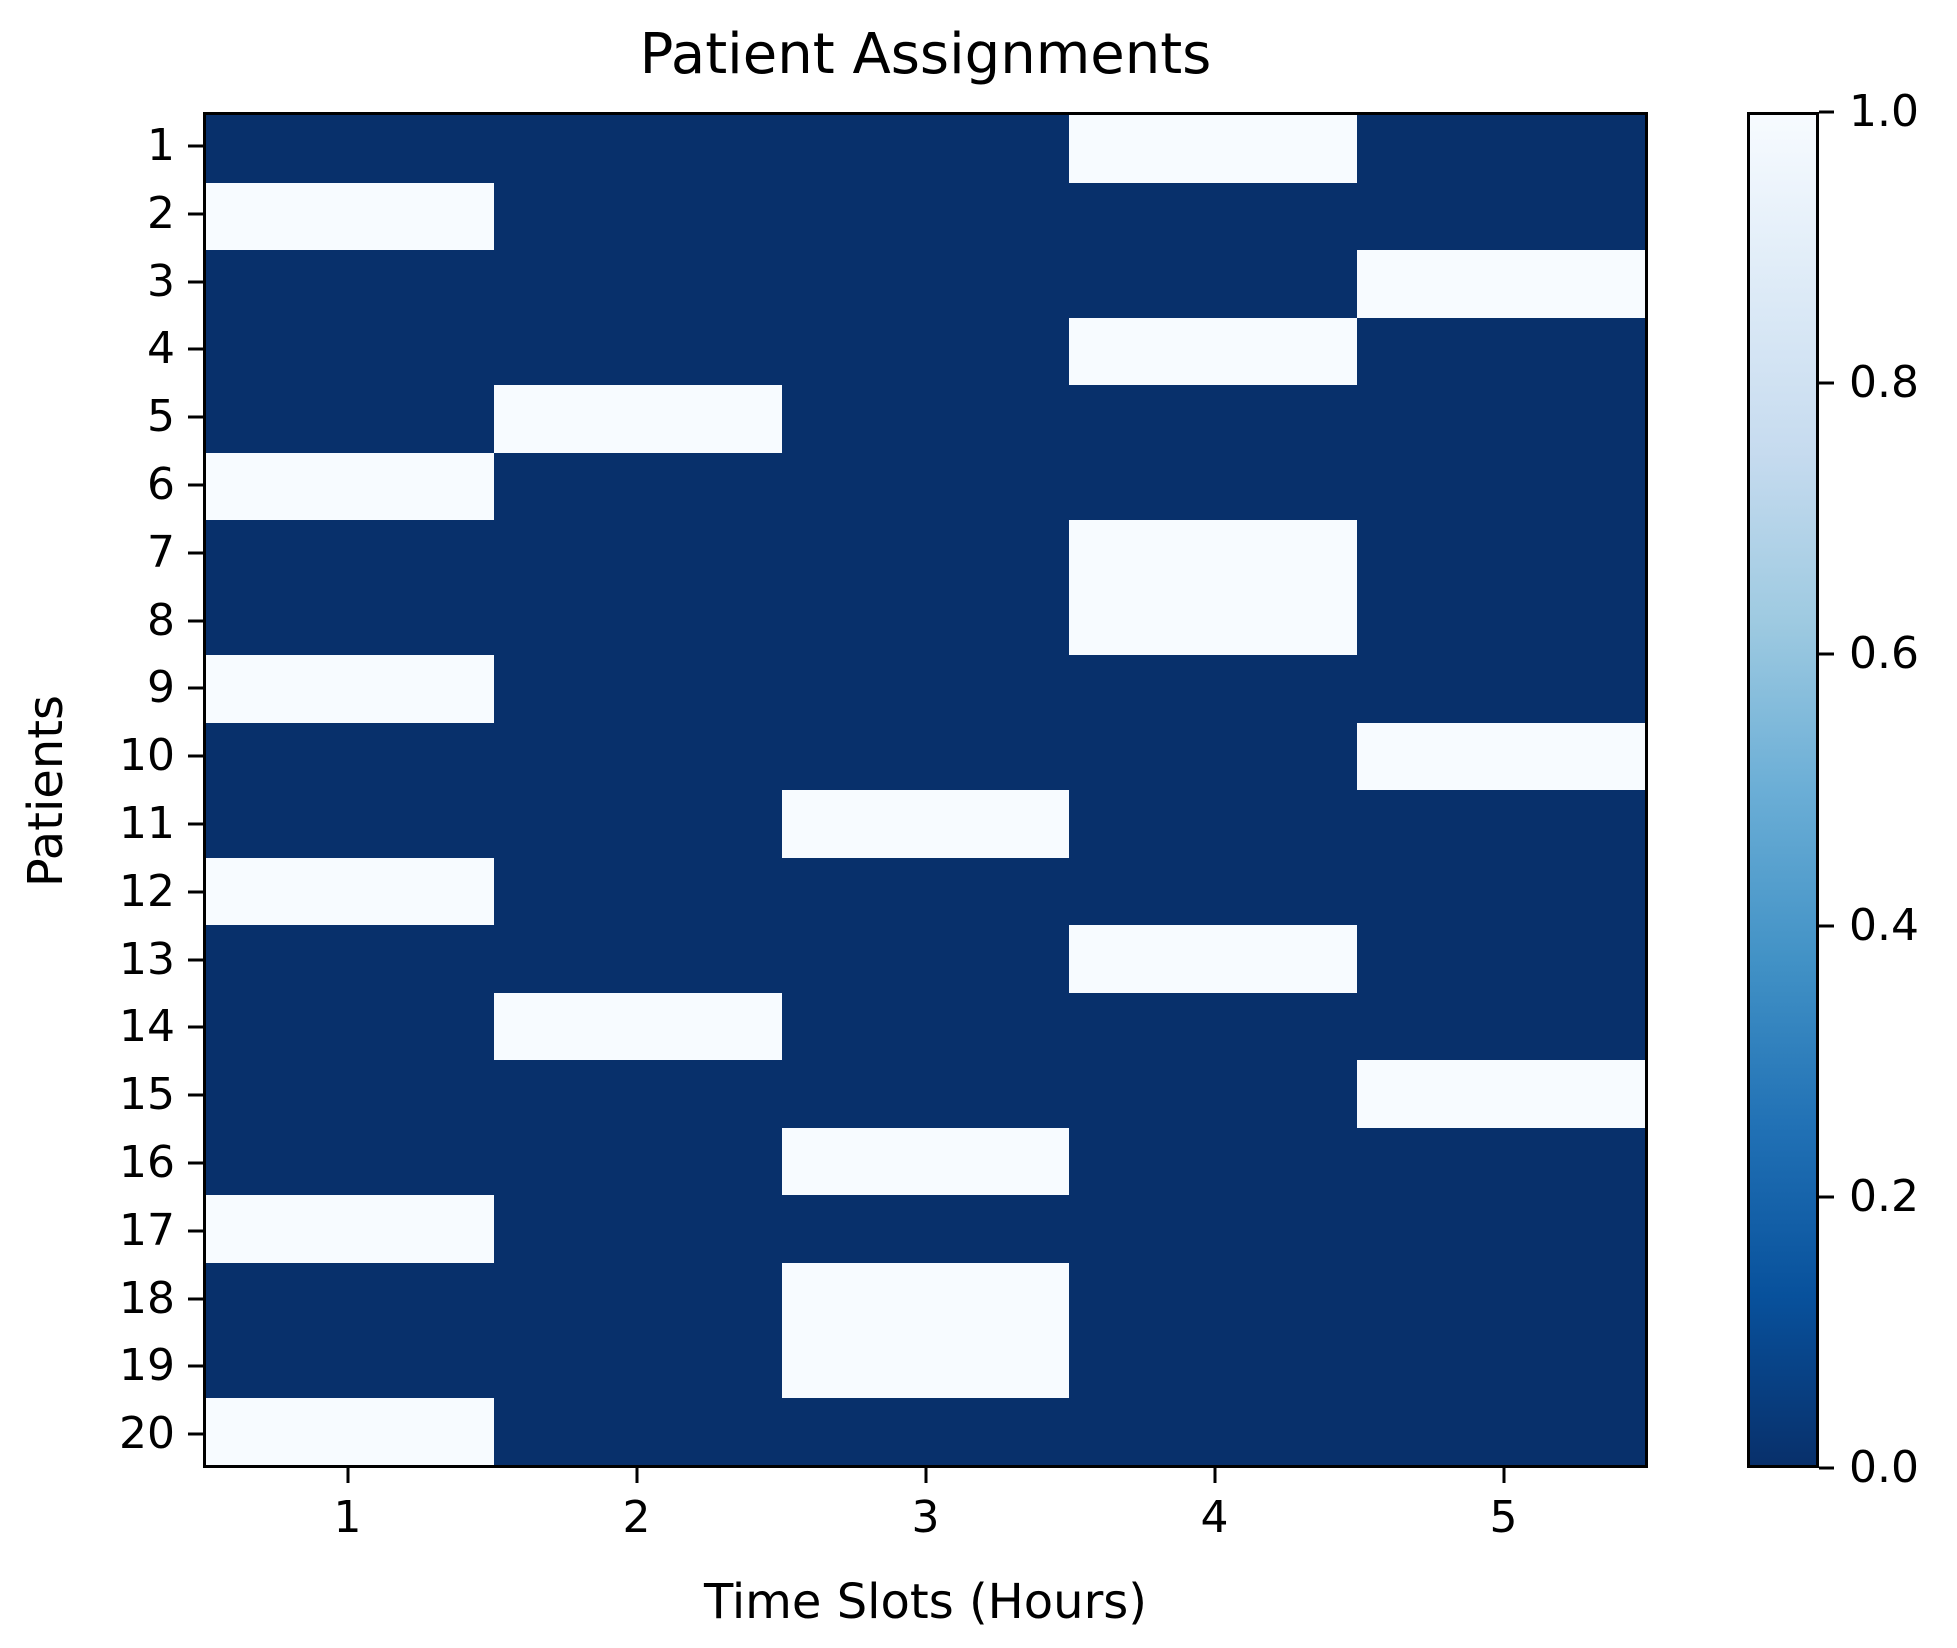 Image resolution: width=1957 pixels, height=1648 pixels. I want to click on x-tick-label: 5, so click(1503, 1517).